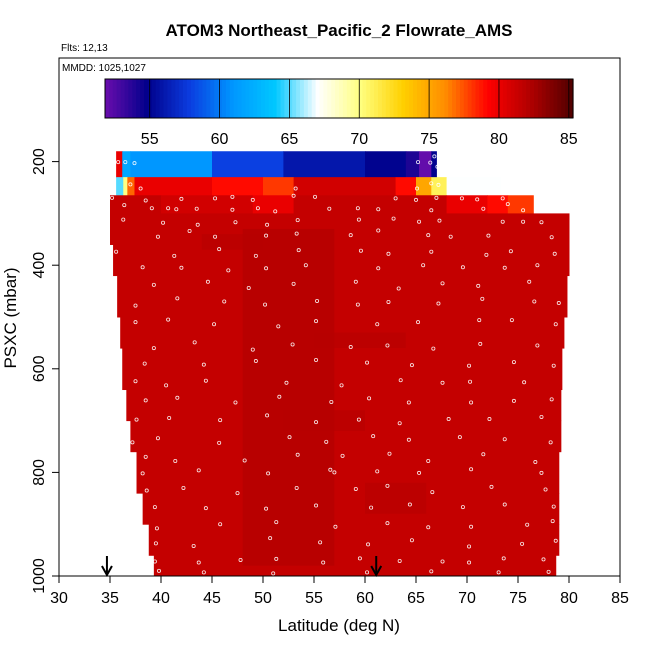 Image resolution: width=650 pixels, height=650 pixels. What do you see at coordinates (518, 598) in the screenshot?
I see `x-tick-label: 75` at bounding box center [518, 598].